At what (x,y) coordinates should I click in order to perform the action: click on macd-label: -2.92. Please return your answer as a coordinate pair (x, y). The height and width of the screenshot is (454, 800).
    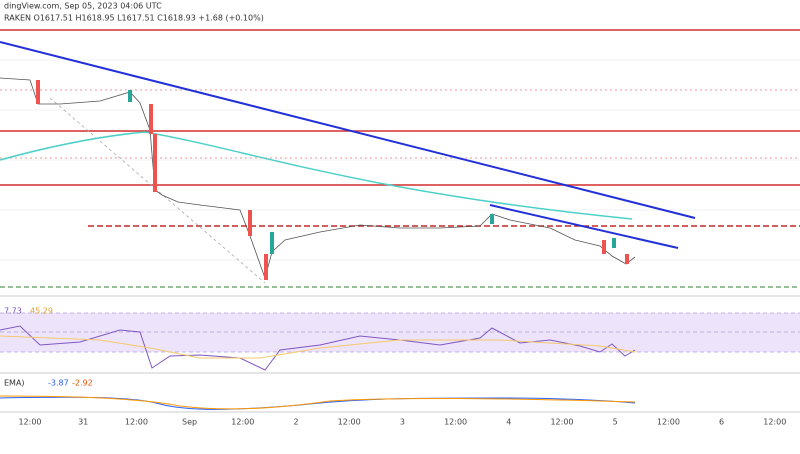
    Looking at the image, I should click on (82, 383).